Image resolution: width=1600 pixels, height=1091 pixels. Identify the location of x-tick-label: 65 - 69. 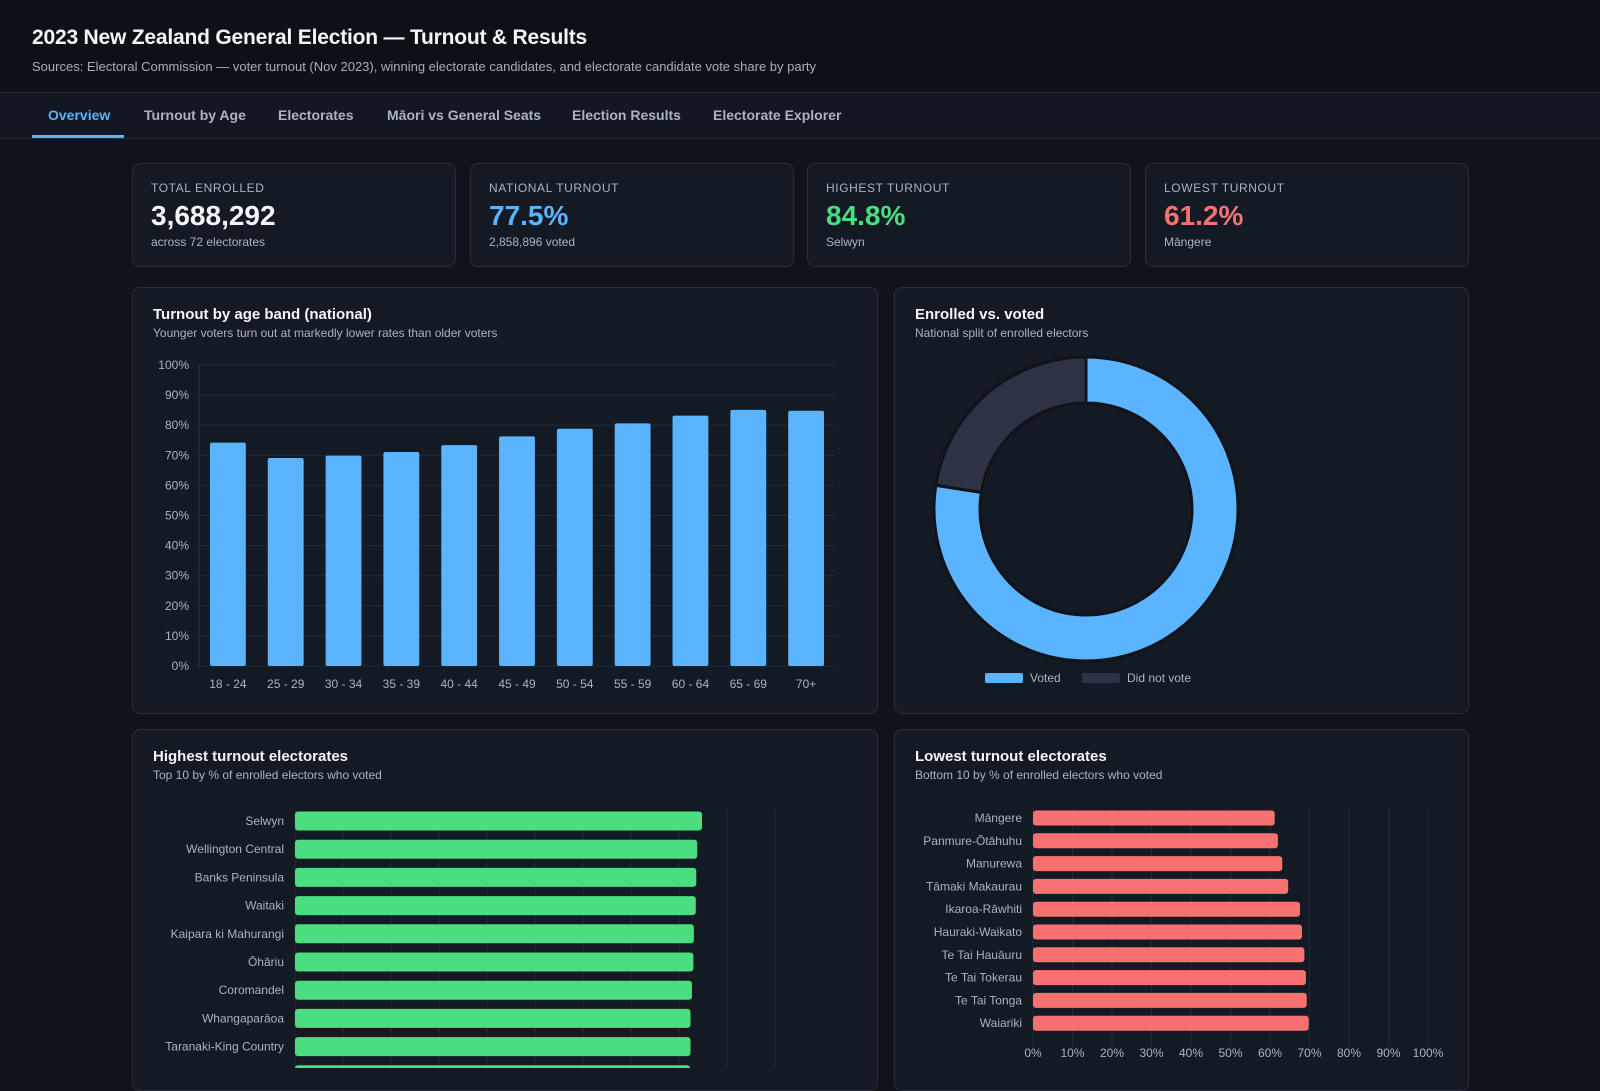
(749, 684).